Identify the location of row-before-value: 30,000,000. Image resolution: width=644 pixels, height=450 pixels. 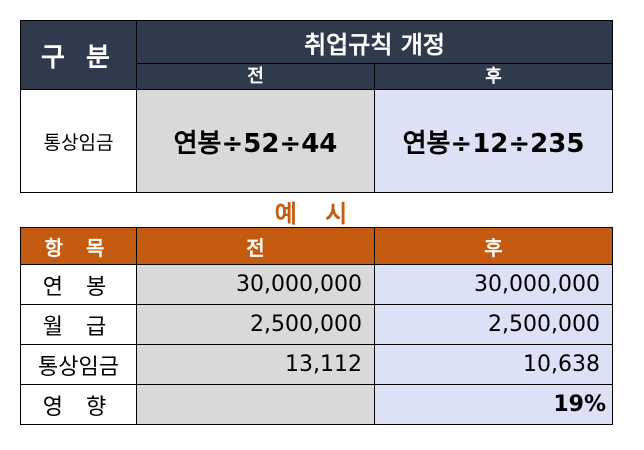
(255, 284).